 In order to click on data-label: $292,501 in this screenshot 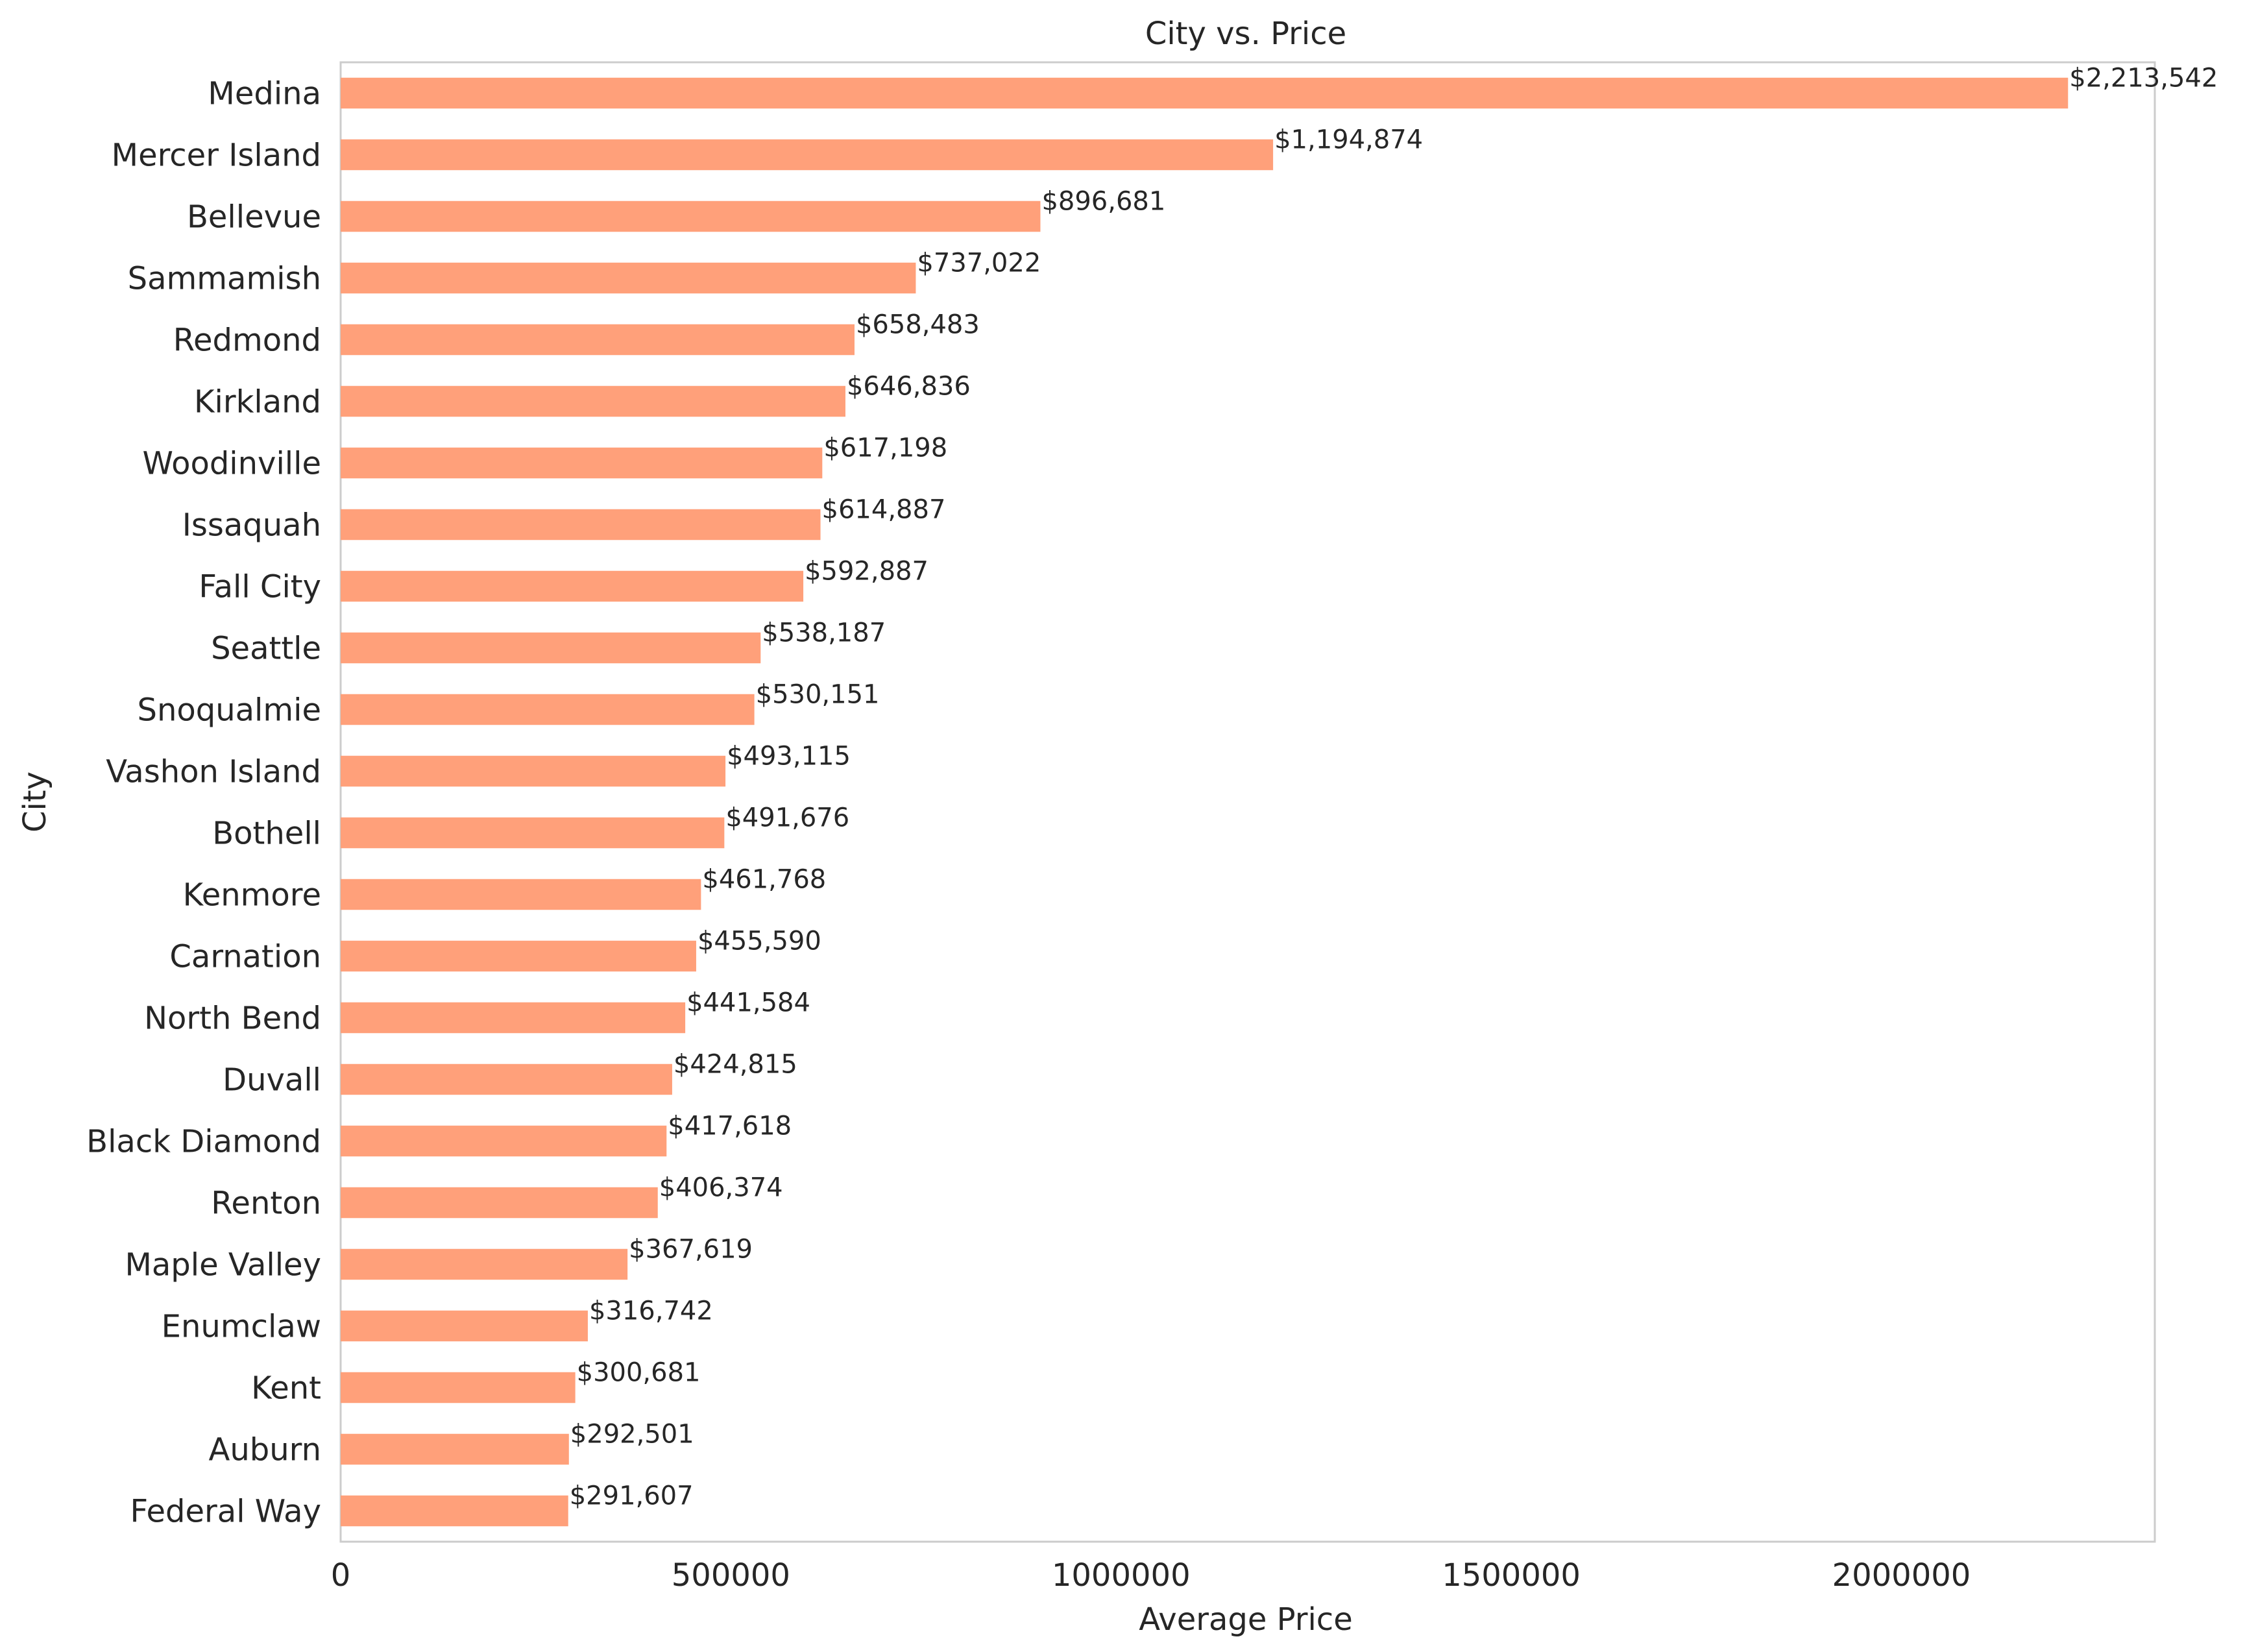, I will do `click(632, 1435)`.